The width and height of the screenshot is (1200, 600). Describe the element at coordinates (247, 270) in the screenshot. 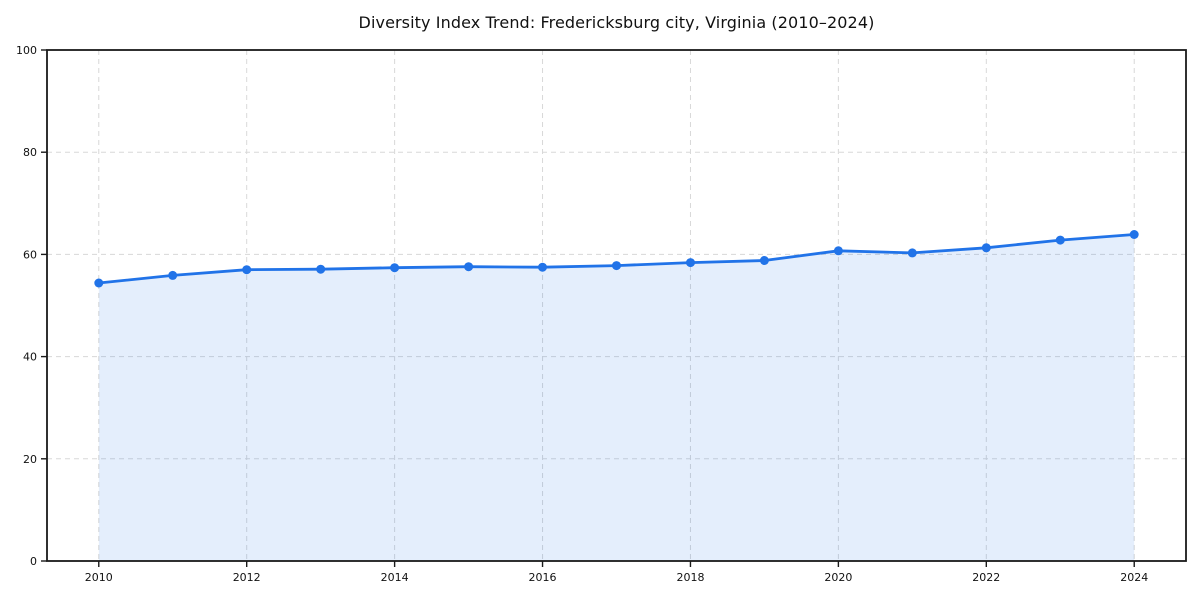

I see `data-point-2012` at that location.